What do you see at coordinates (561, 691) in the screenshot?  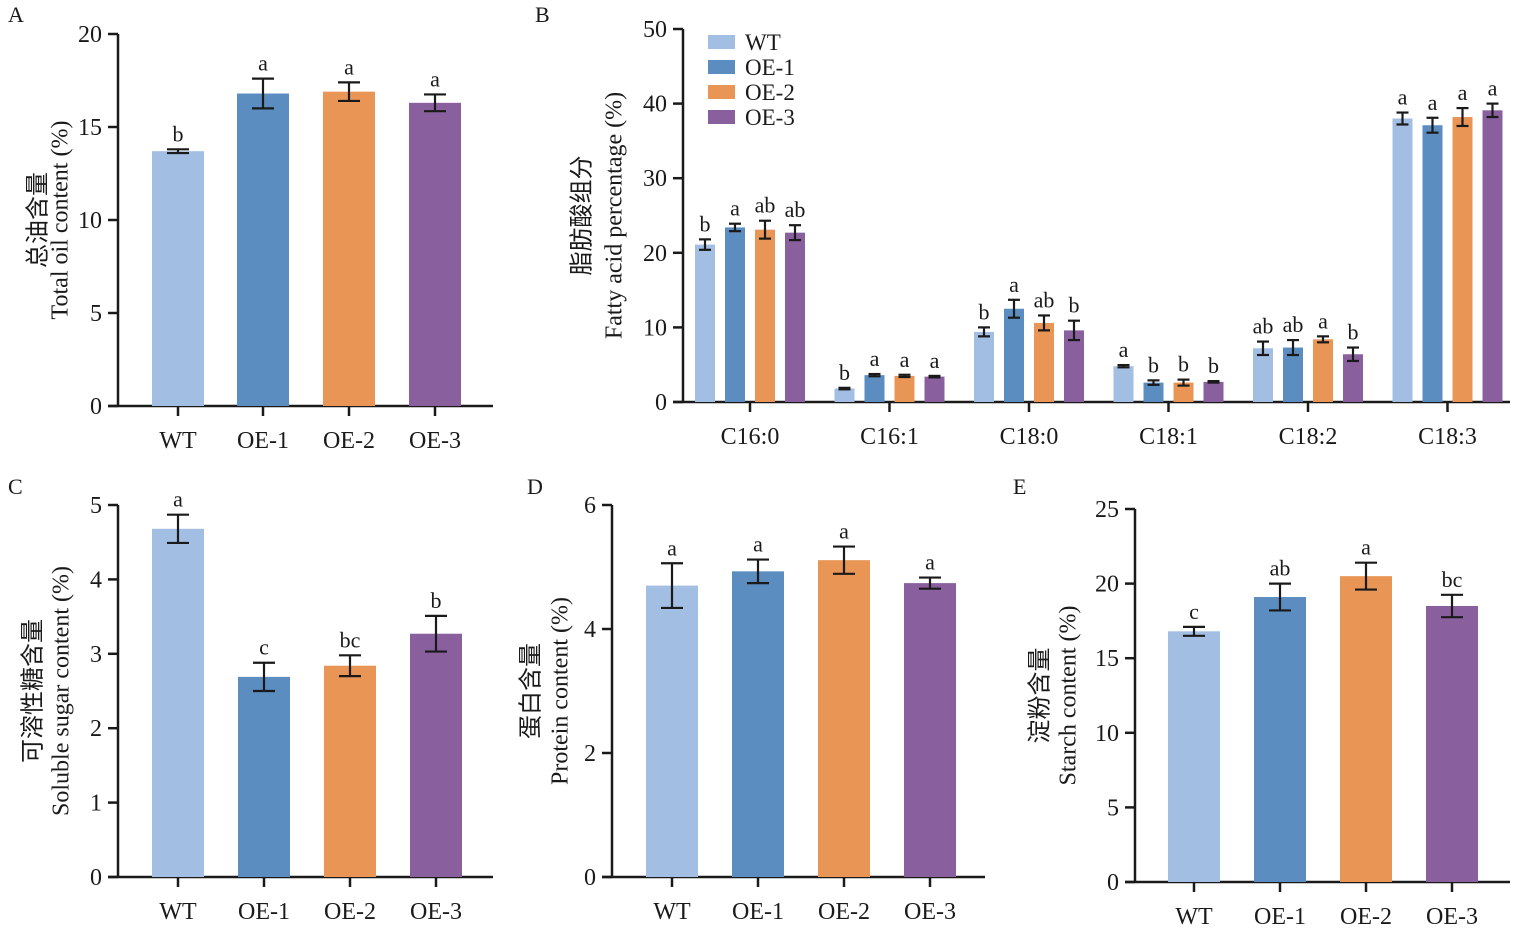 I see `y-axis-label: Protein content (%)` at bounding box center [561, 691].